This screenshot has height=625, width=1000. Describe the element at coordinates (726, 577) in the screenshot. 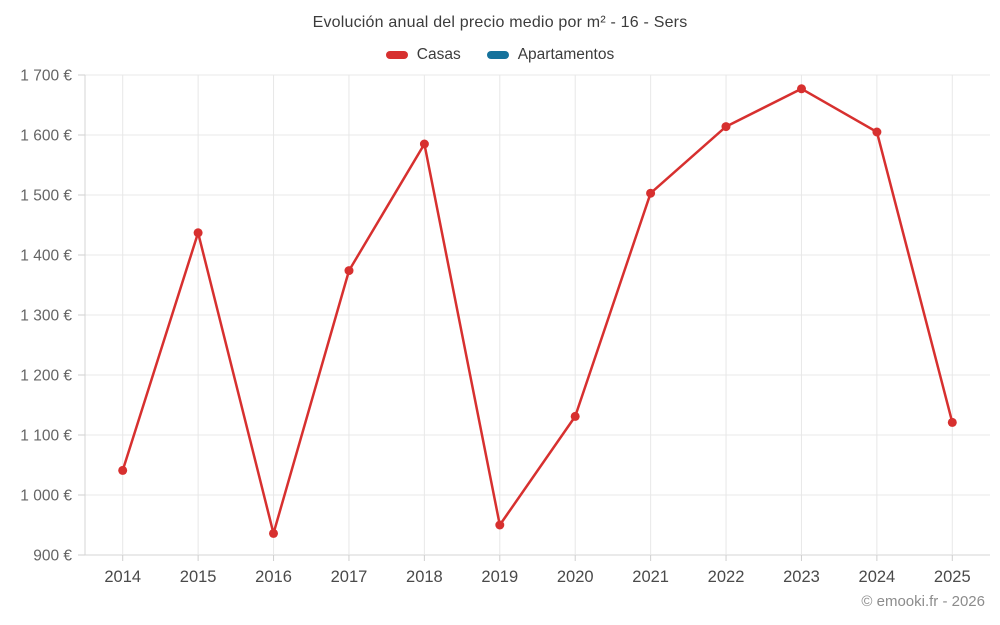

I see `x-tick-label: 2022` at that location.